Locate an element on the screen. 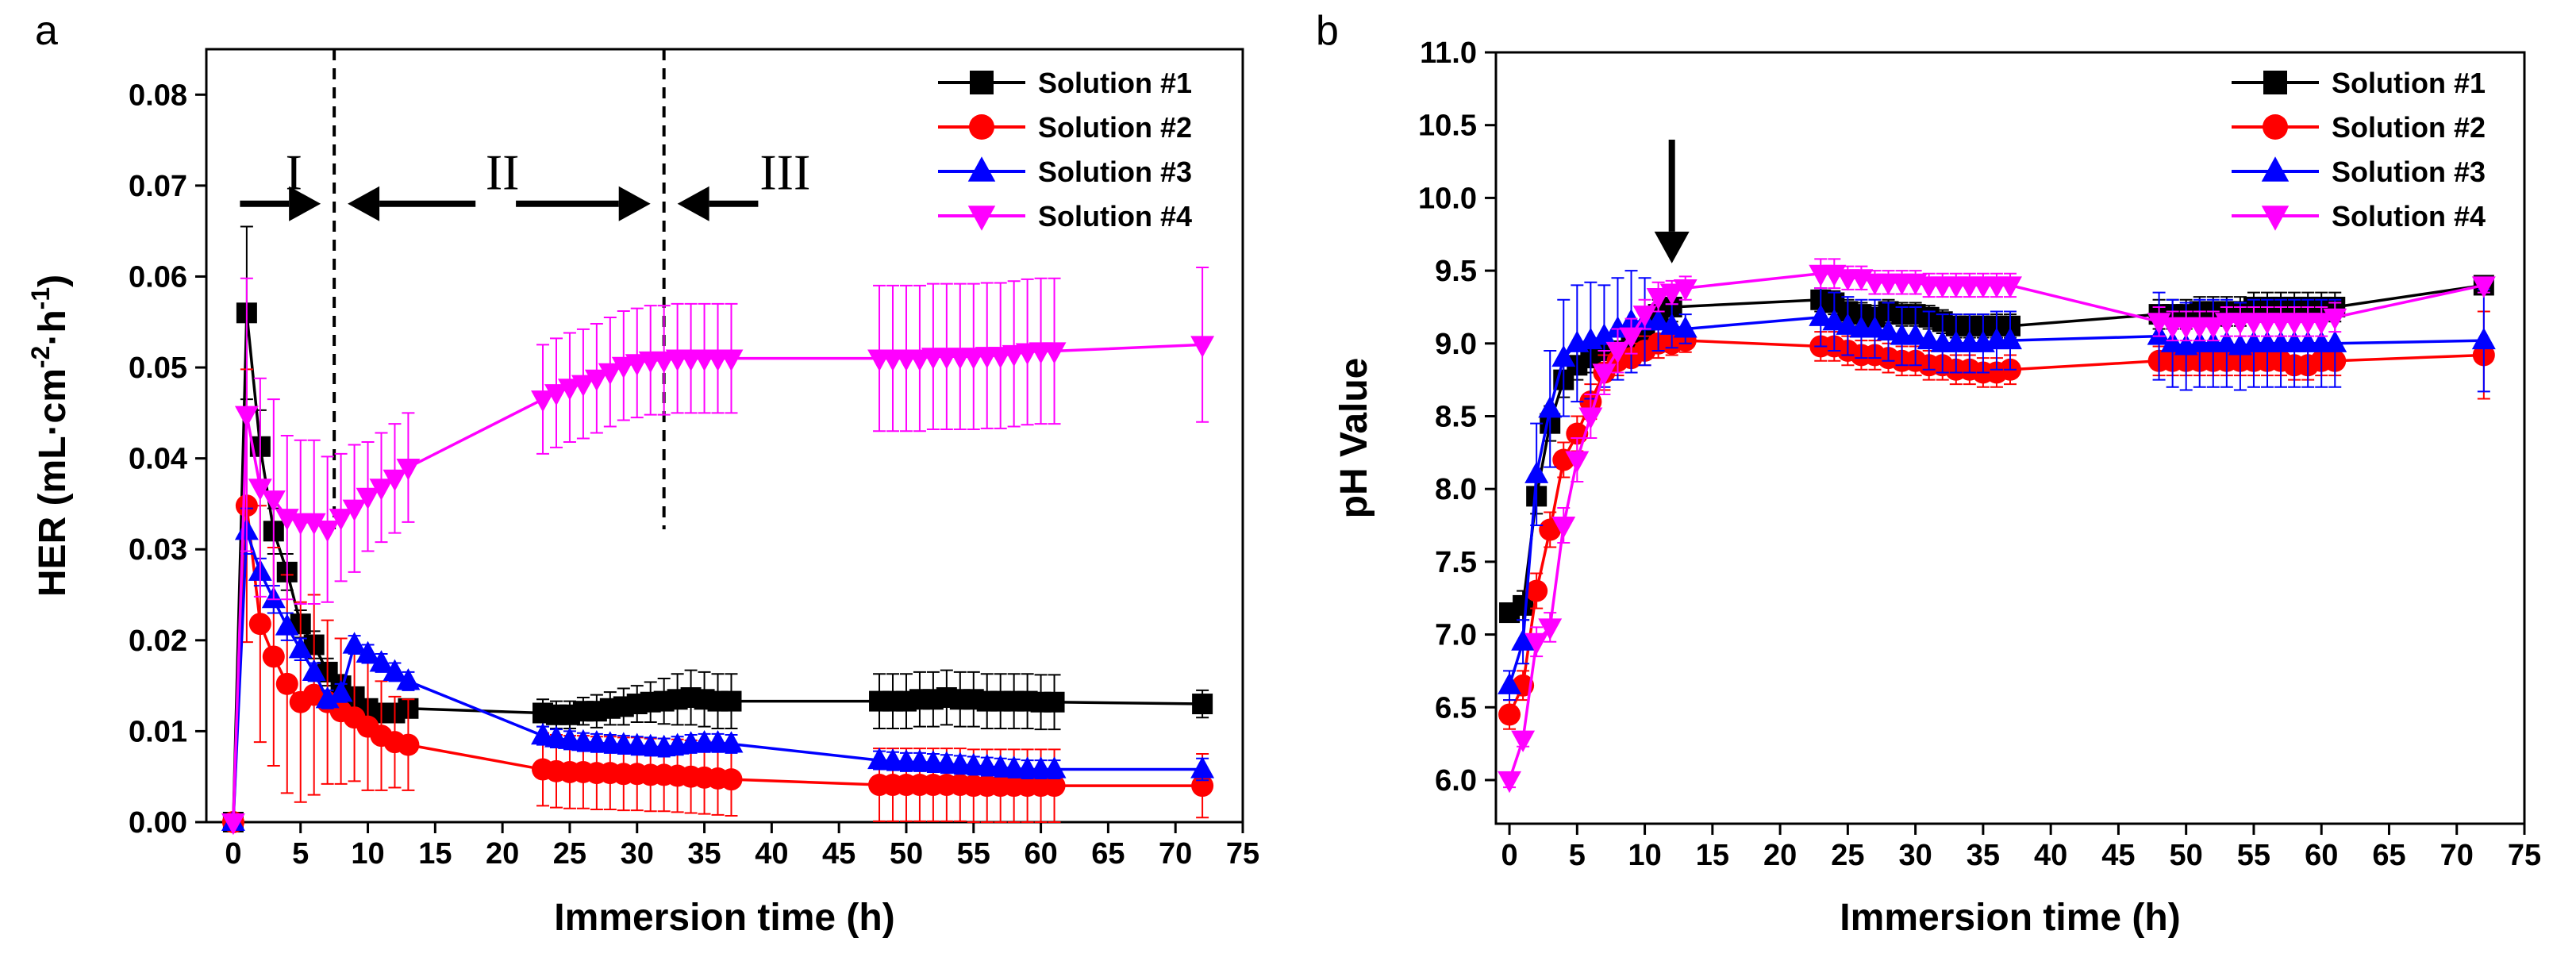 This screenshot has height=961, width=2576. panel-b-x-tick-label: 75 is located at coordinates (2524, 856).